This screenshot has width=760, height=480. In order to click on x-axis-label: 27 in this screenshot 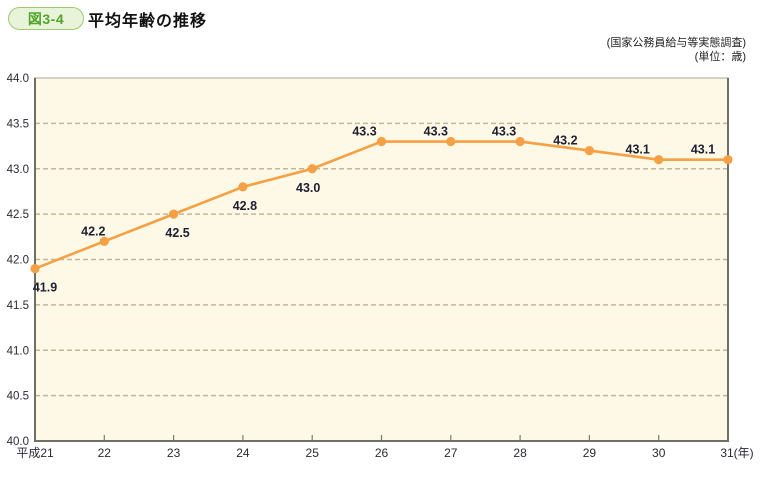, I will do `click(451, 453)`.